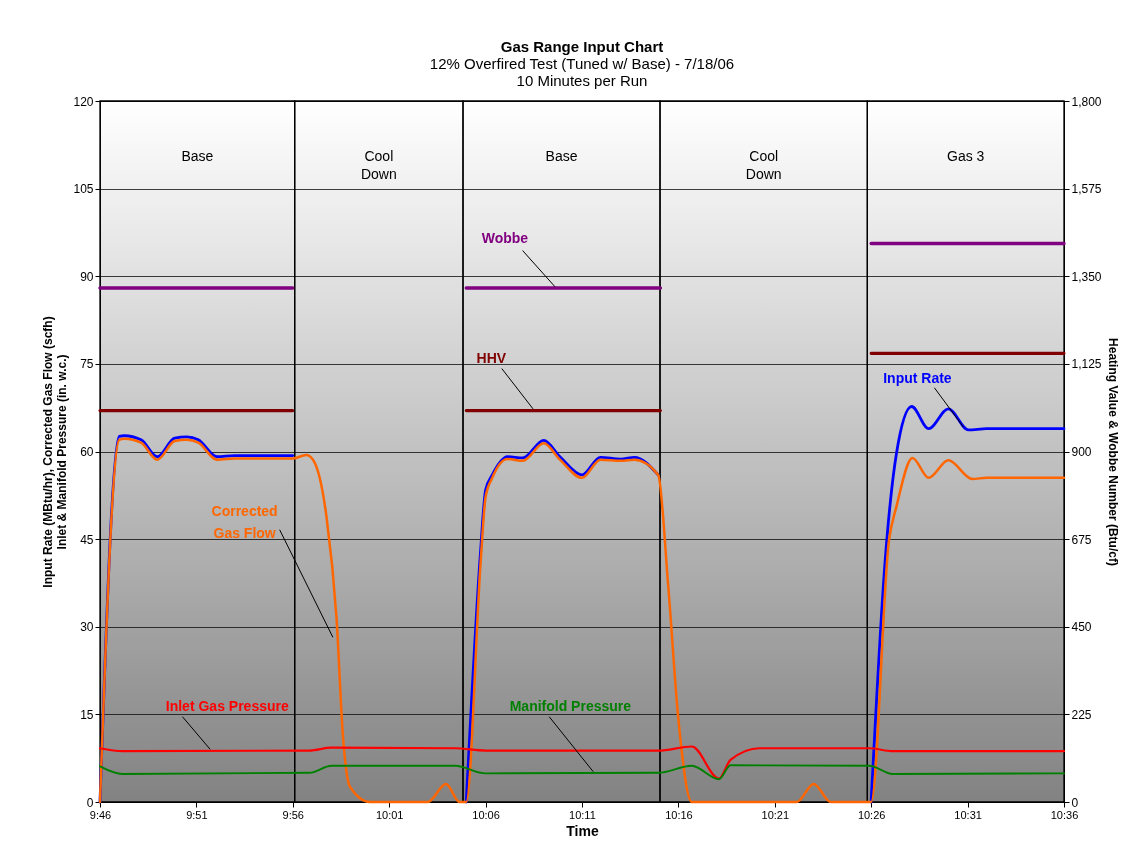 This screenshot has width=1139, height=867. I want to click on x-tick-label: 10:26, so click(871, 814).